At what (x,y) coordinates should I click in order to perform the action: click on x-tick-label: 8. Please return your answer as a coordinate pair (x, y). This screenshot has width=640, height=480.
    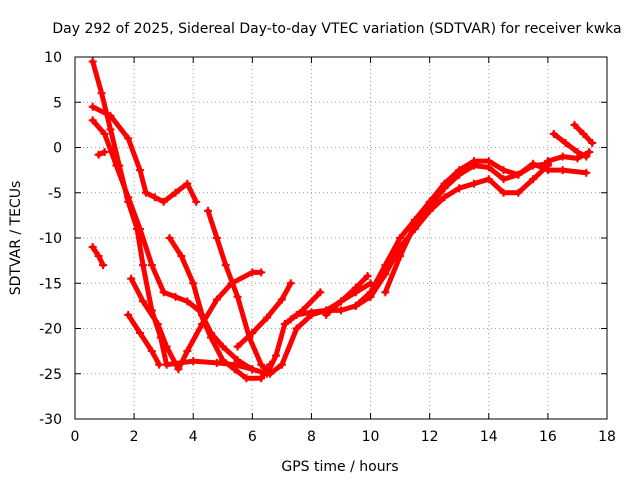
    Looking at the image, I should click on (311, 437).